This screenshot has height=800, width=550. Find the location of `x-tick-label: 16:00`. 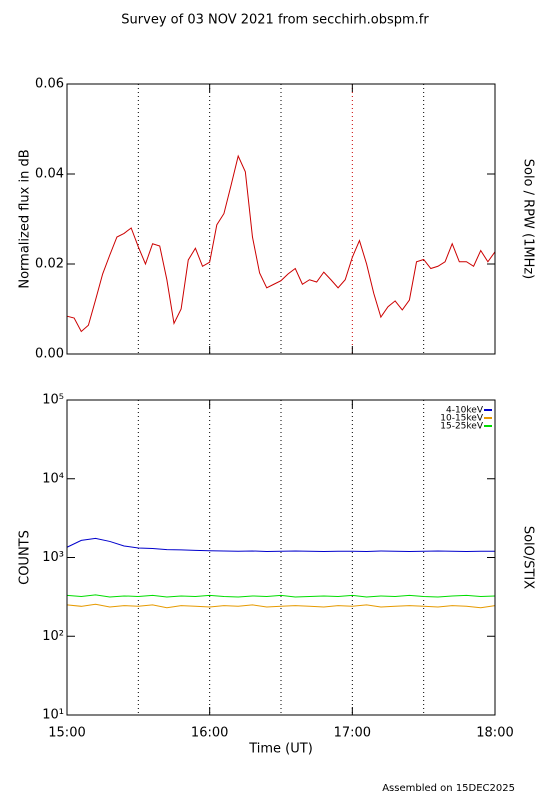

x-tick-label: 16:00 is located at coordinates (209, 733).